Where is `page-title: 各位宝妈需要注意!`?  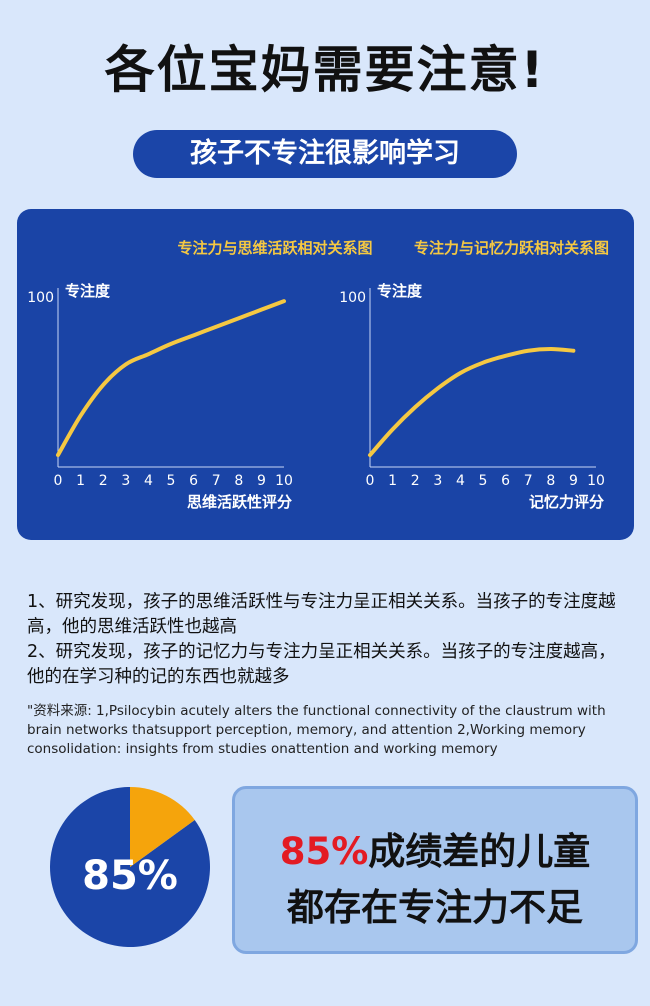 page-title: 各位宝妈需要注意! is located at coordinates (325, 70).